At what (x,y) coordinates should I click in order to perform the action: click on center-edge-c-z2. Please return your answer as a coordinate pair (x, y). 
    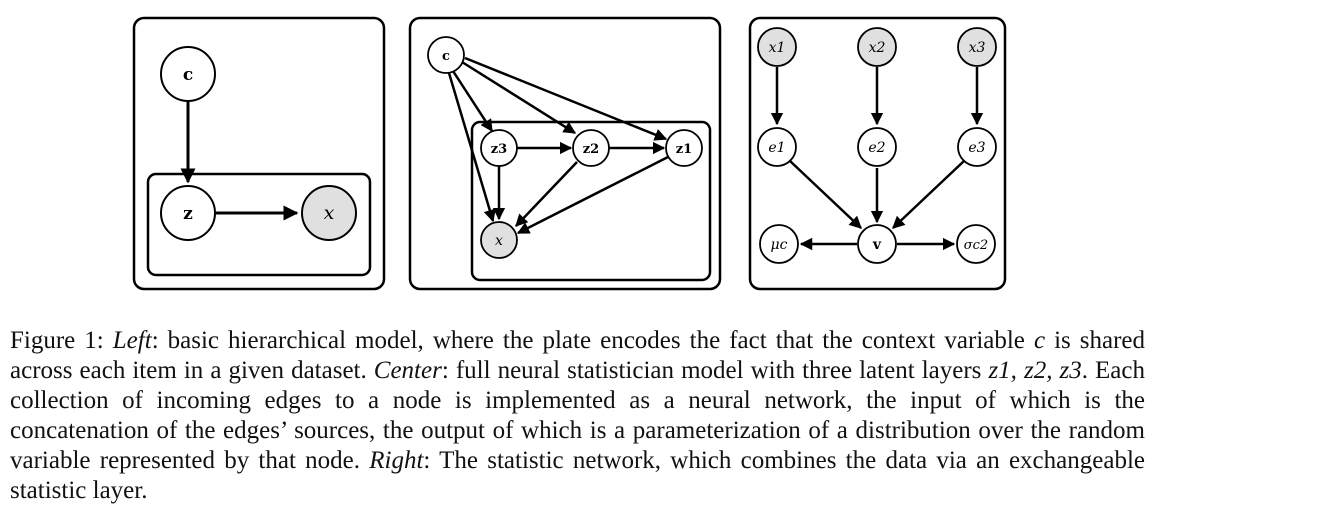
    Looking at the image, I should click on (519, 97).